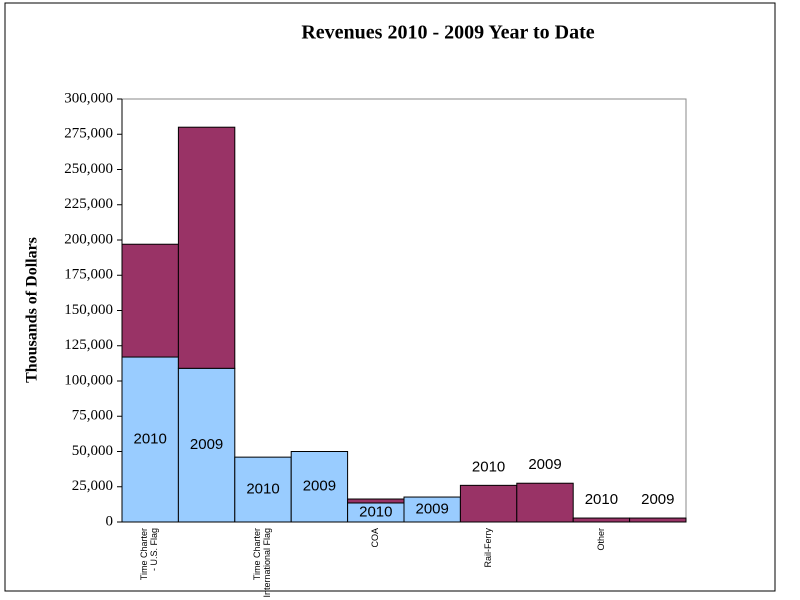 The width and height of the screenshot is (800, 600). What do you see at coordinates (88, 275) in the screenshot?
I see `y-tick-label: 175,000` at bounding box center [88, 275].